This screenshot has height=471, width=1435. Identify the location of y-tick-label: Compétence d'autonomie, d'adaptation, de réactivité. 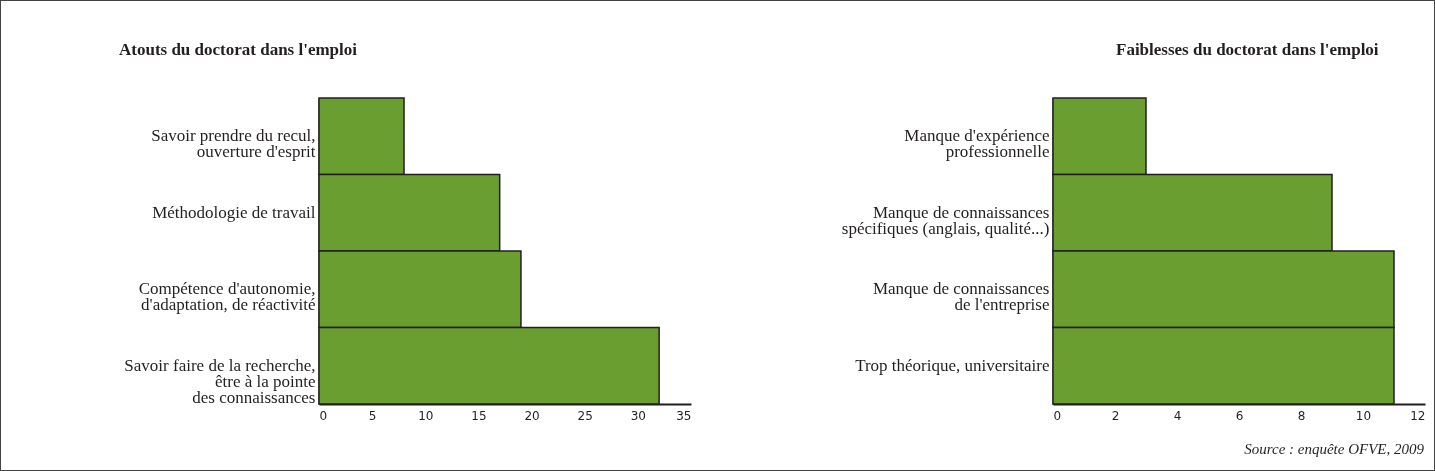
(227, 297).